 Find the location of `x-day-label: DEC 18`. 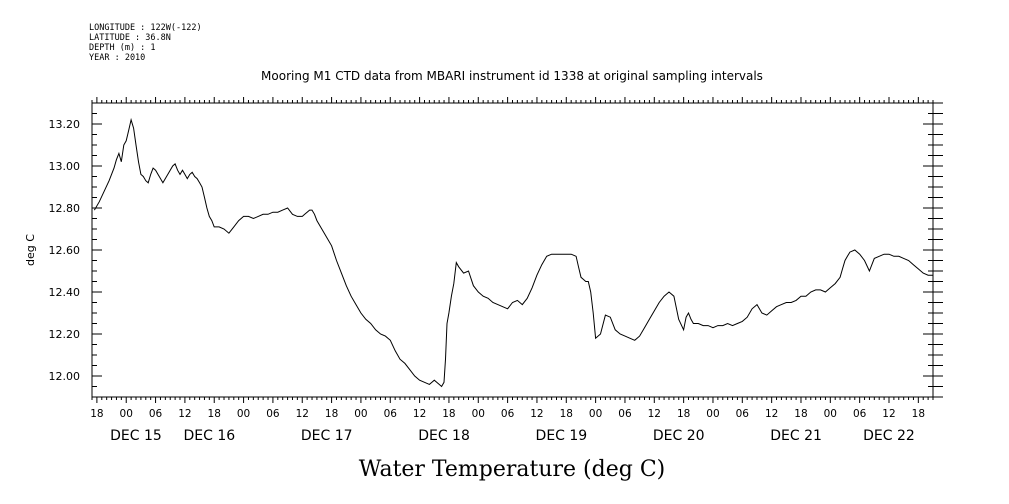

x-day-label: DEC 18 is located at coordinates (444, 436).